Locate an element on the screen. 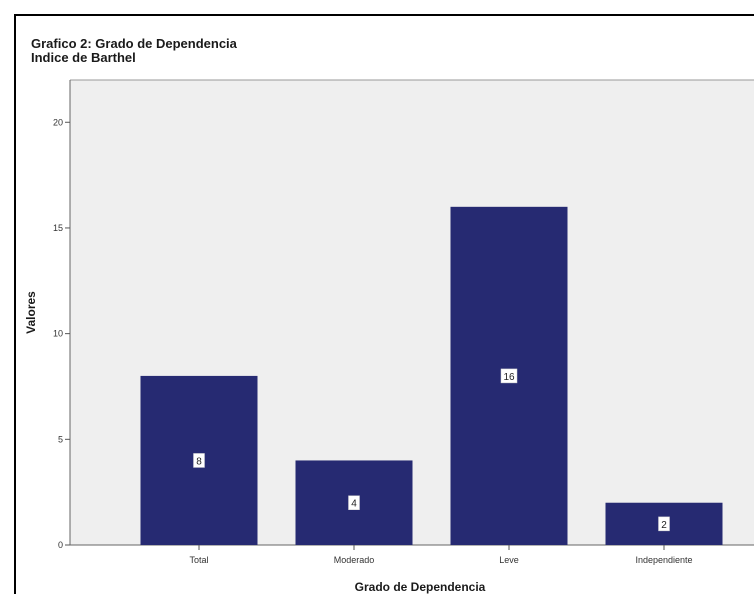  chart-title: Grafico 2: Grado de Dependencia is located at coordinates (134, 43).